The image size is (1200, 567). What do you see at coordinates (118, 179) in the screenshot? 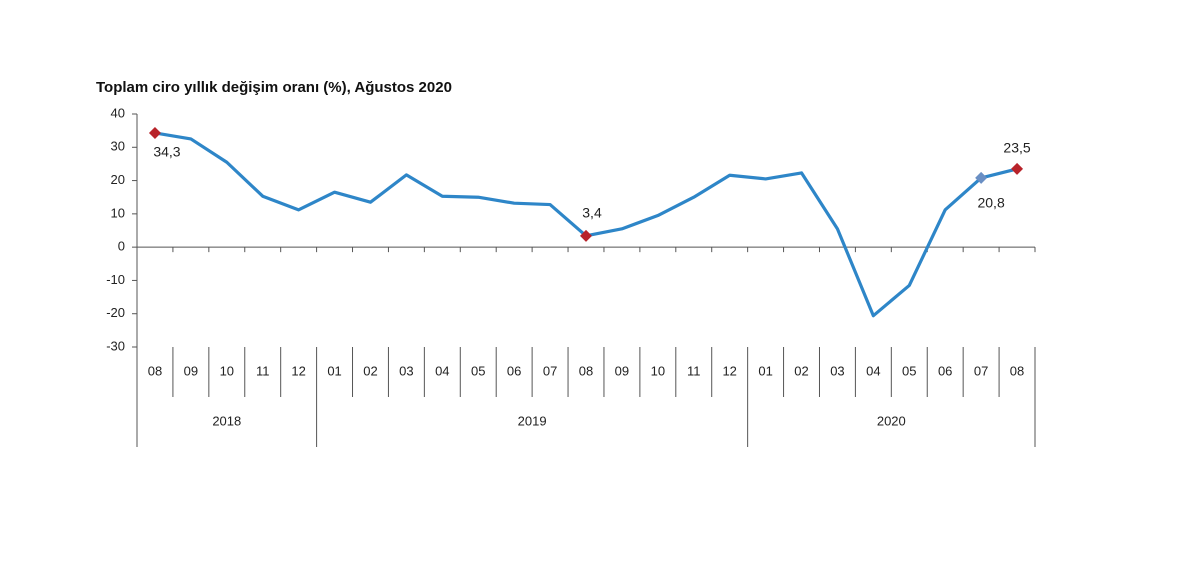
I see `y-tick-label: 20` at bounding box center [118, 179].